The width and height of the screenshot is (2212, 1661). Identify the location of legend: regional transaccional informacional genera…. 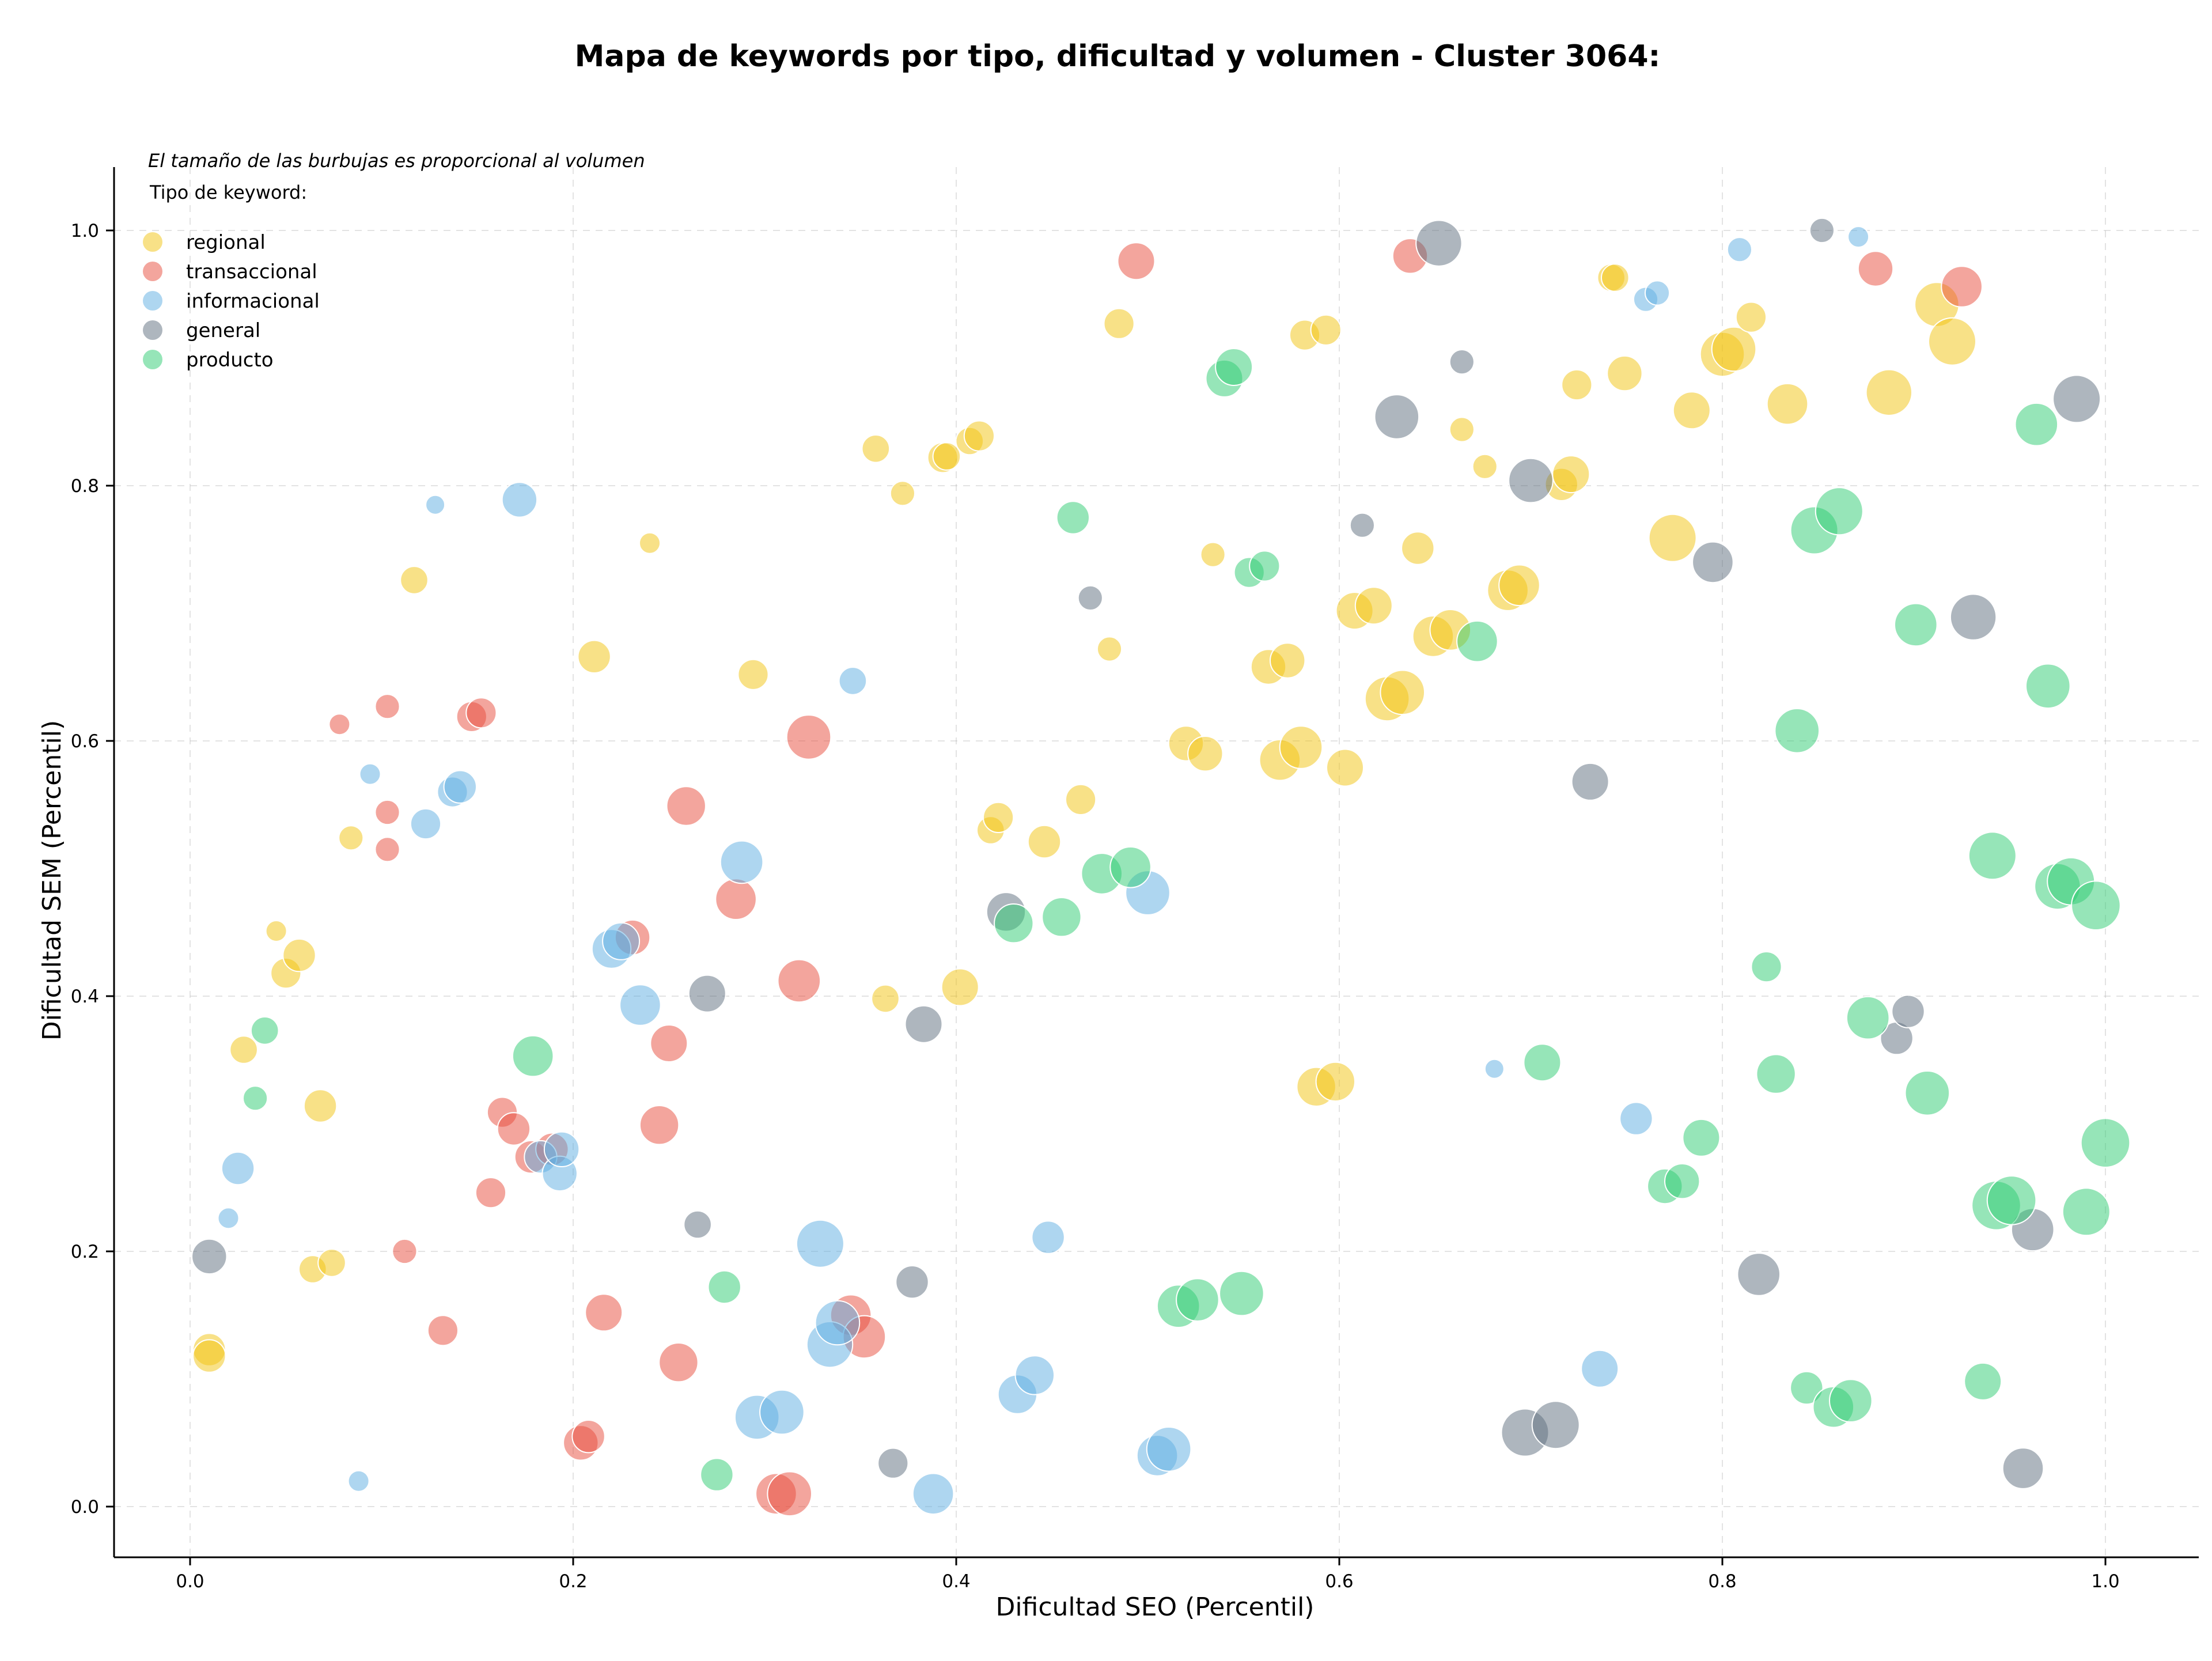
(231, 301).